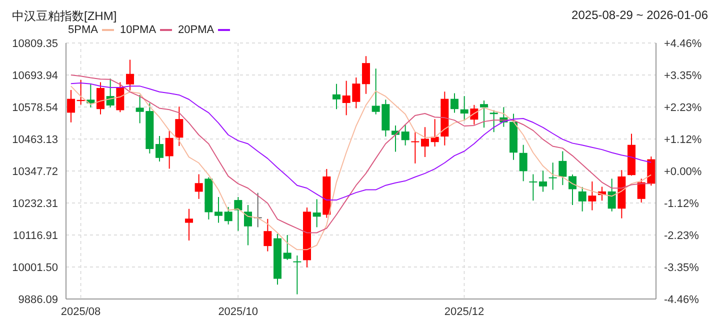  What do you see at coordinates (35, 140) in the screenshot?
I see `y-tick-label: 10463.13` at bounding box center [35, 140].